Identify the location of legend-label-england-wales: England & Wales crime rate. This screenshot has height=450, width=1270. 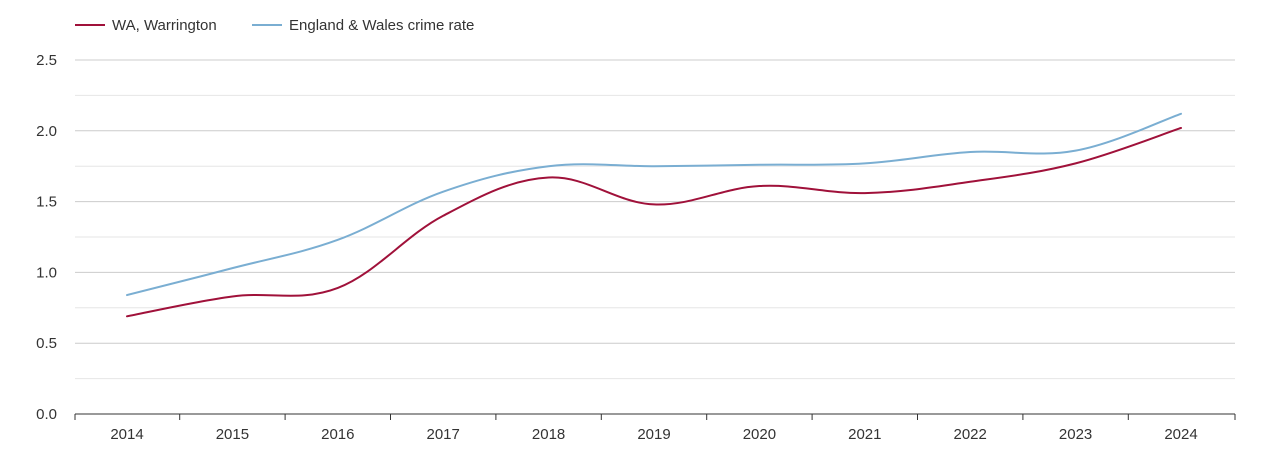
(381, 25).